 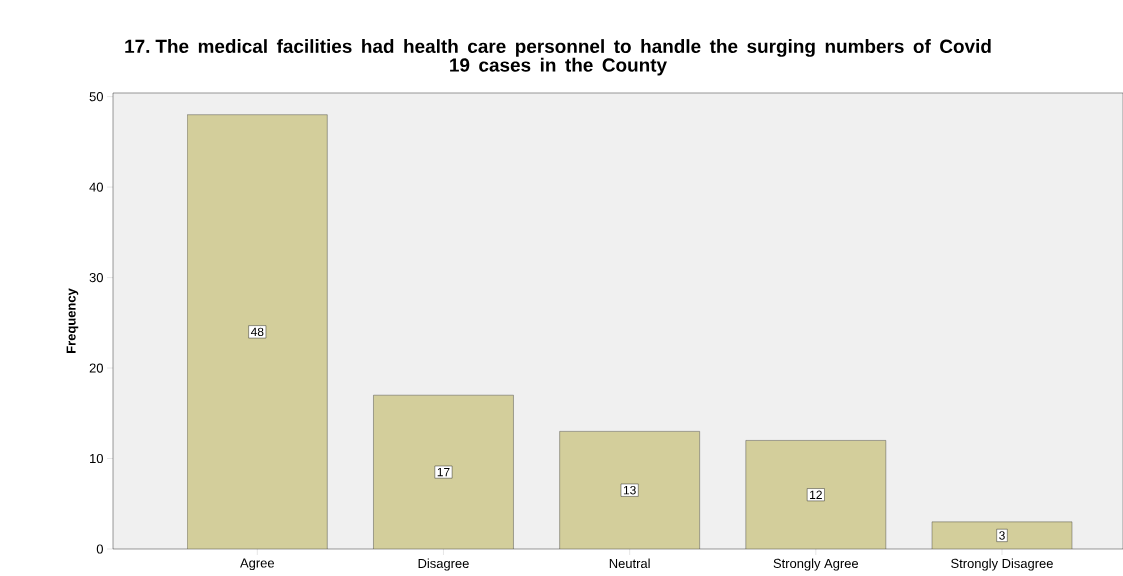 I want to click on y-tick-label: 40, so click(x=96, y=187).